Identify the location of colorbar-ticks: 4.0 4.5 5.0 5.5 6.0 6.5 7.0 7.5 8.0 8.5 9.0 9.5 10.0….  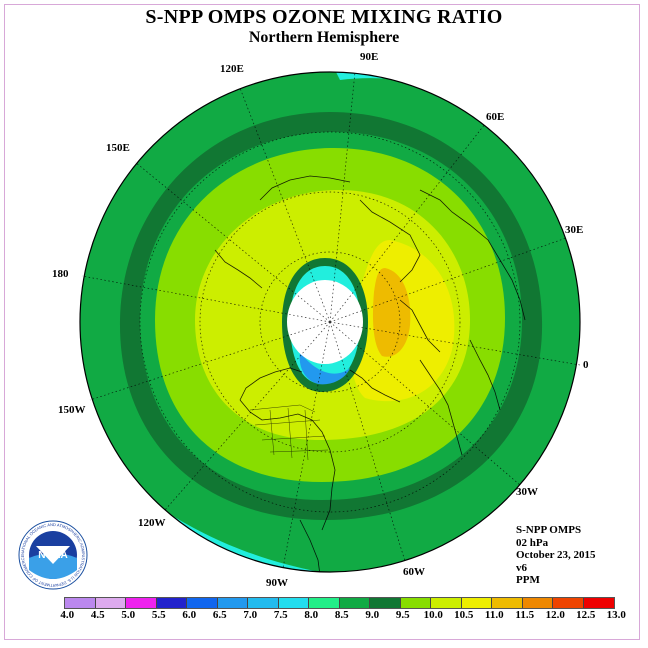
(342, 615).